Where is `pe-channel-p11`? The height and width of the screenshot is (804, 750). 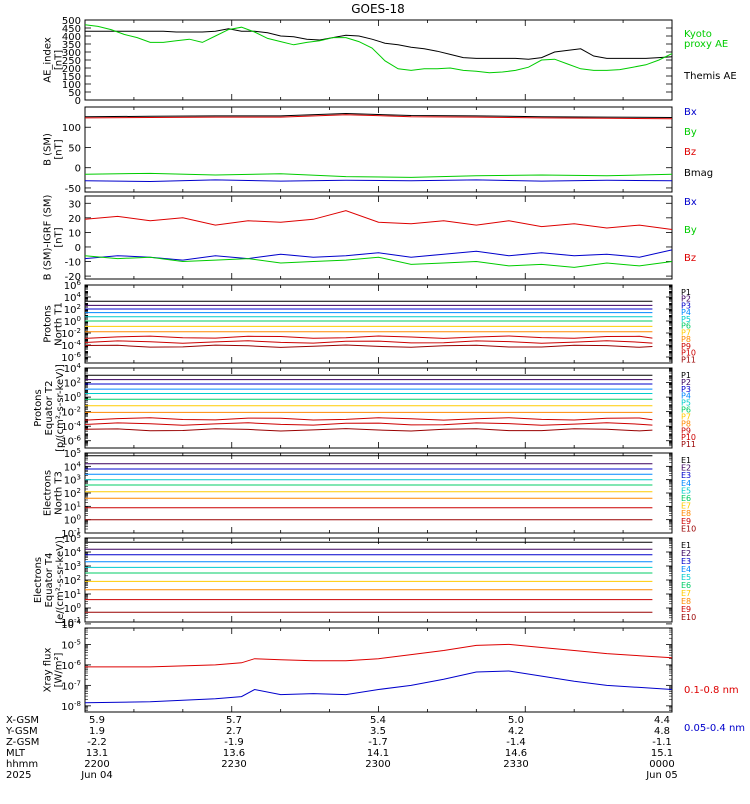 pe-channel-p11 is located at coordinates (368, 430).